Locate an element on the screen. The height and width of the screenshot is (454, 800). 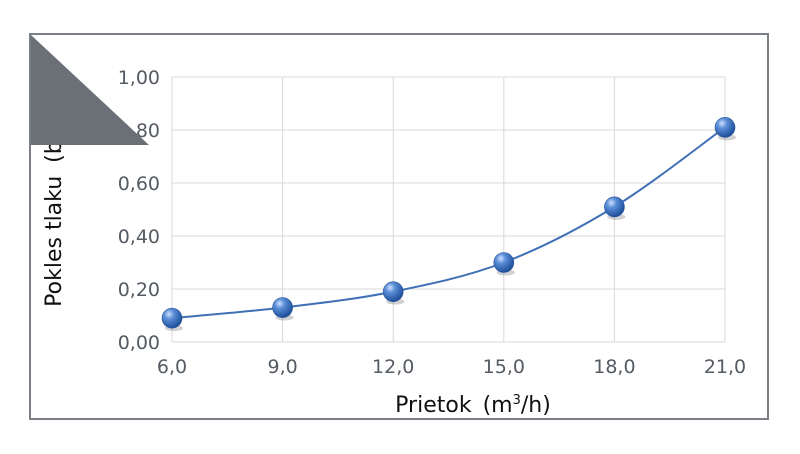
y-tick-label: 0,00 is located at coordinates (139, 343).